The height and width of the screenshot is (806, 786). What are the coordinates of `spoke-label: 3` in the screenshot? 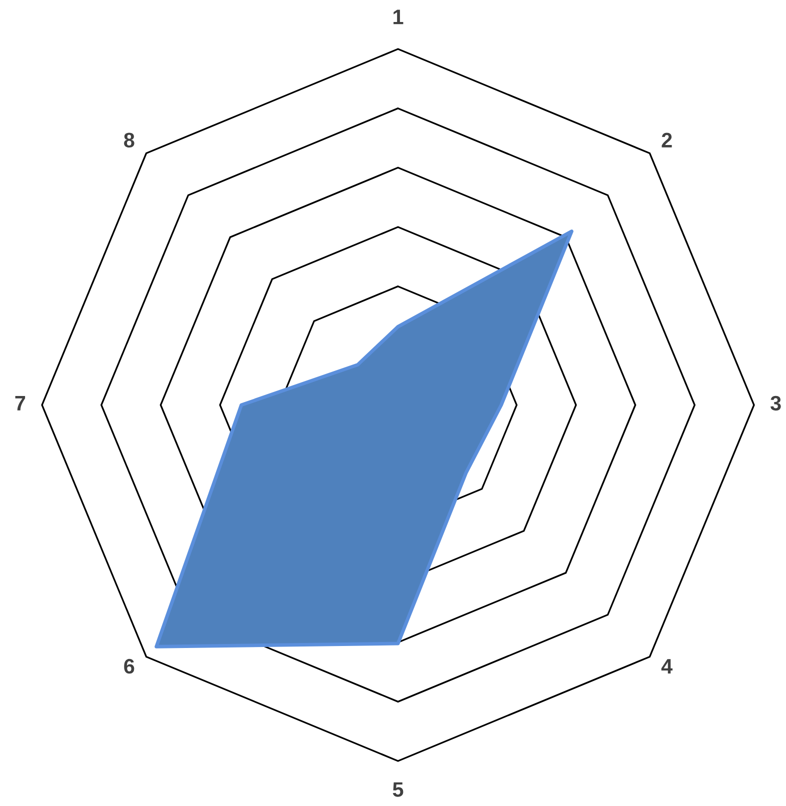 It's located at (775, 403).